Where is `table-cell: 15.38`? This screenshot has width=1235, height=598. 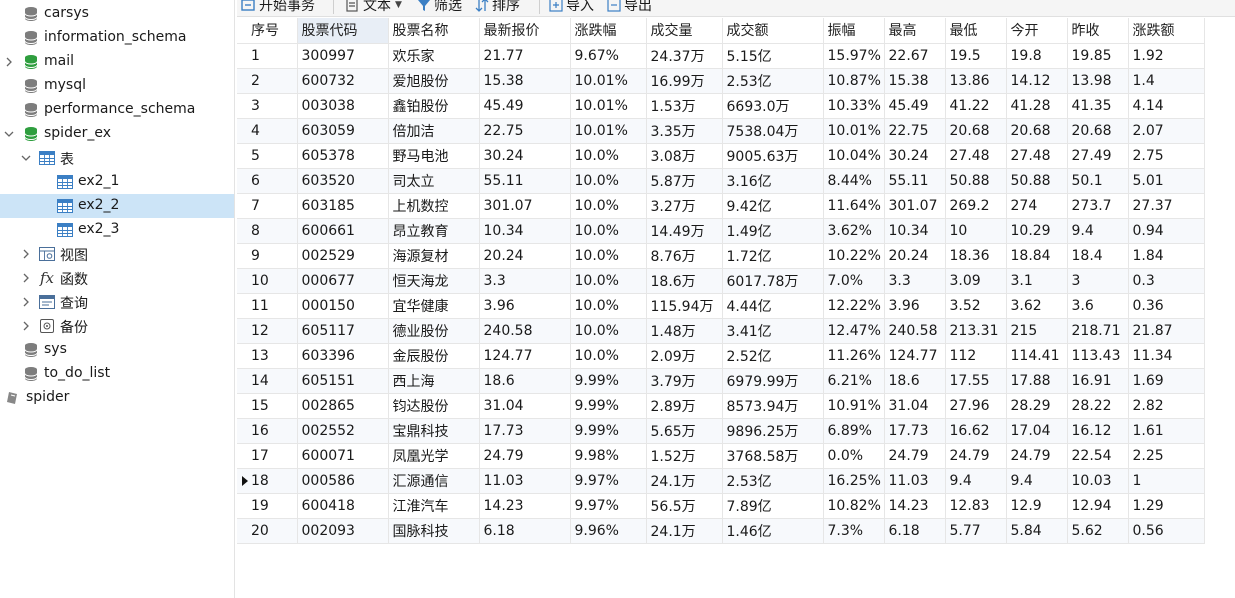
table-cell: 15.38 is located at coordinates (915, 81).